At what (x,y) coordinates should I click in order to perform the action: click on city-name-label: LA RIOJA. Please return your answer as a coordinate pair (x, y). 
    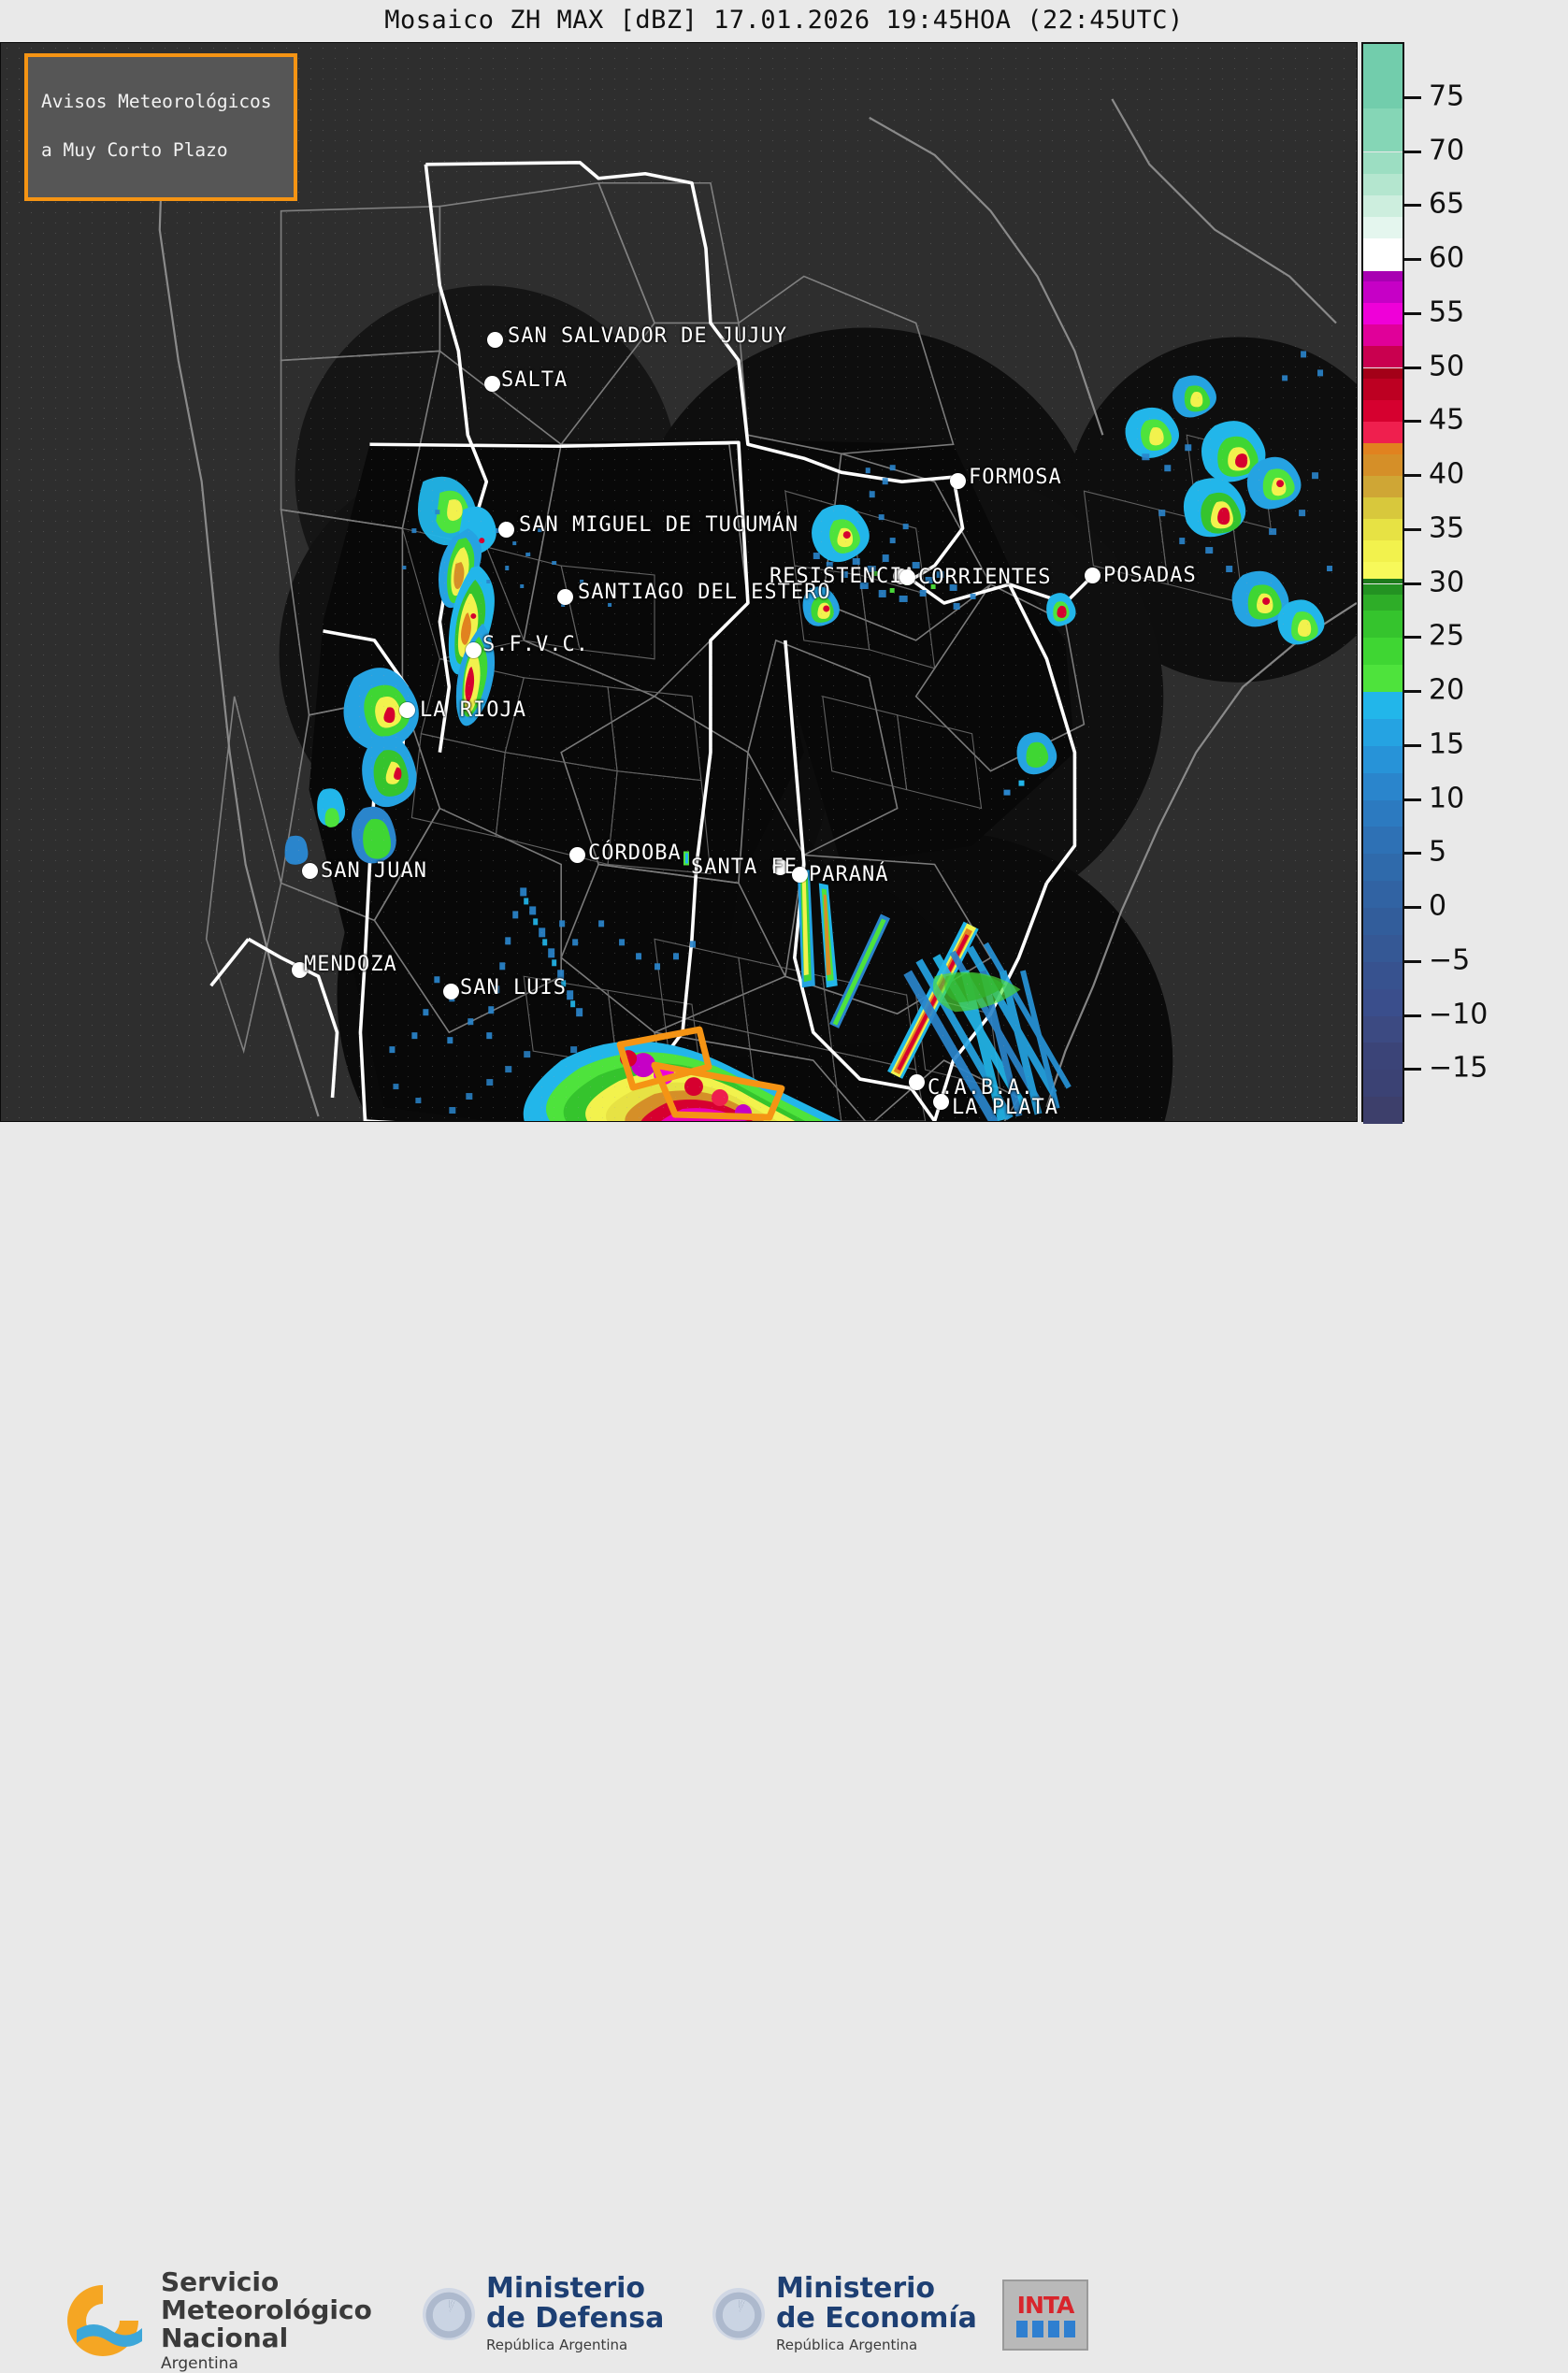
    Looking at the image, I should click on (473, 710).